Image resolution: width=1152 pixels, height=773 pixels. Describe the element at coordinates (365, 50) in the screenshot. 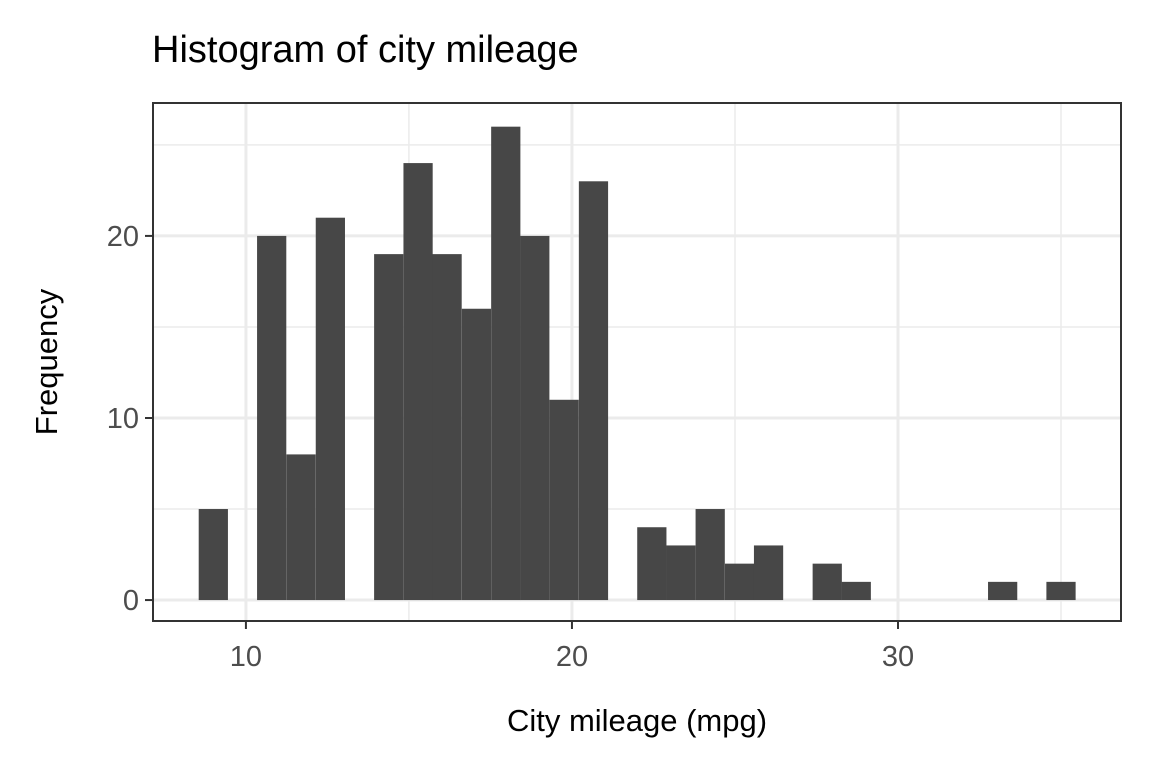

I see `chart-title: Histogram of city mileage` at that location.